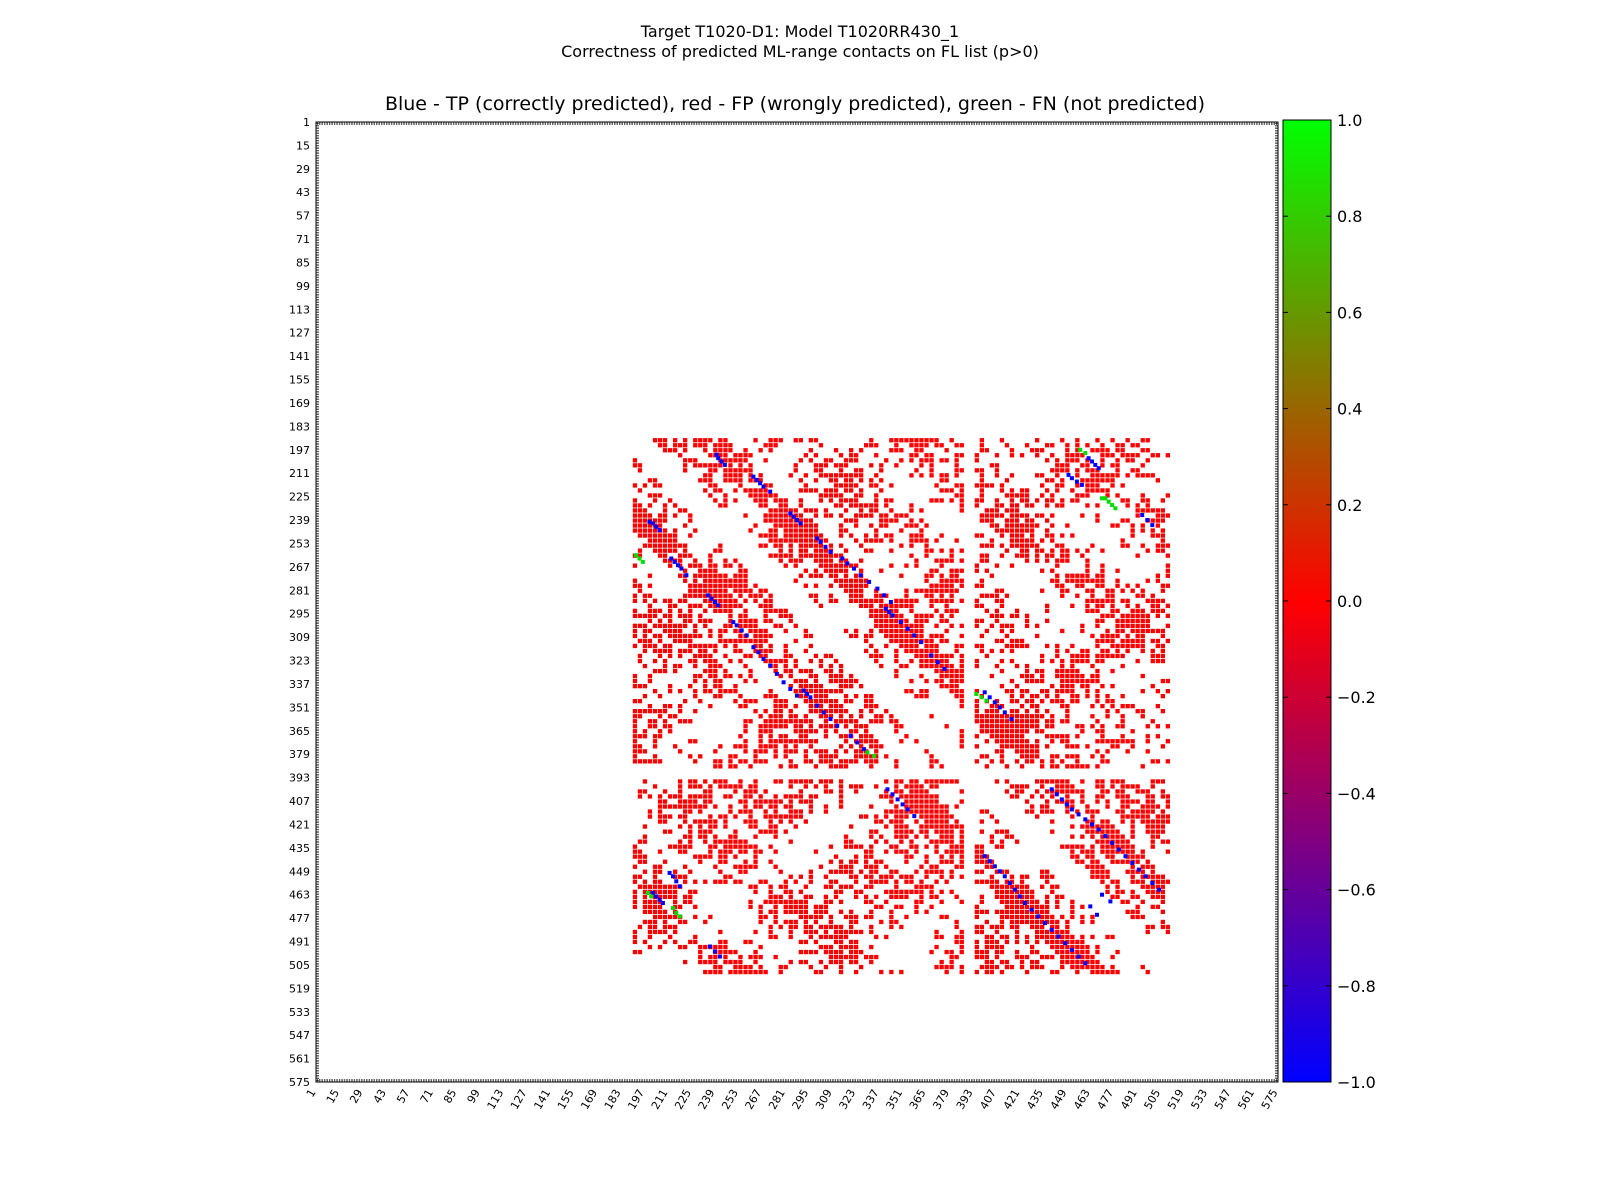 The image size is (1600, 1200). I want to click on fn-contact, so click(1102, 498).